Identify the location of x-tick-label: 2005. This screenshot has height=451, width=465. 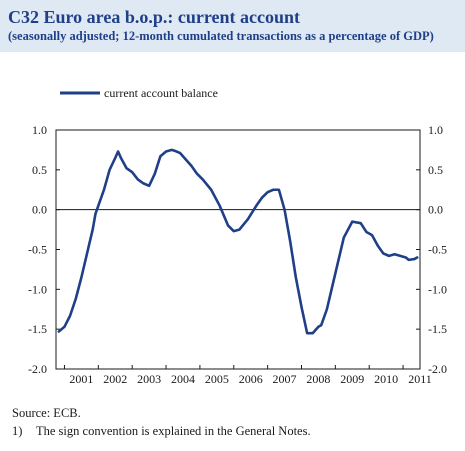
(217, 379).